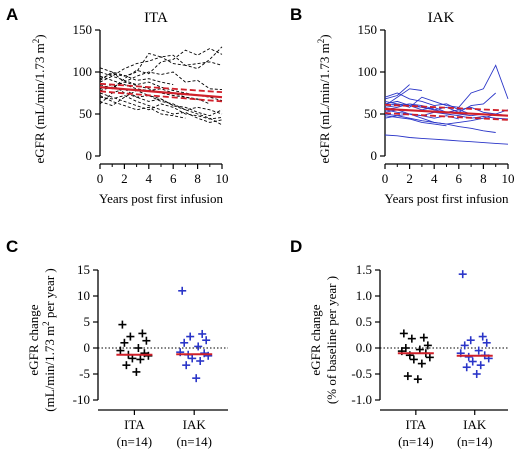 The image size is (520, 462). Describe the element at coordinates (364, 295) in the screenshot. I see `y-tick-label-D: 1.0` at that location.